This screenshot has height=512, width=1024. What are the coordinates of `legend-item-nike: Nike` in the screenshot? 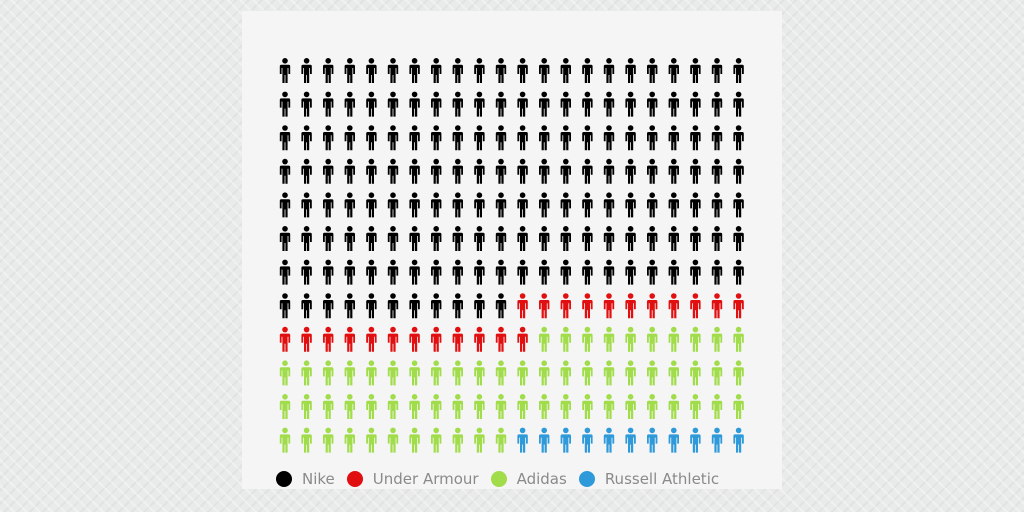 It's located at (305, 479).